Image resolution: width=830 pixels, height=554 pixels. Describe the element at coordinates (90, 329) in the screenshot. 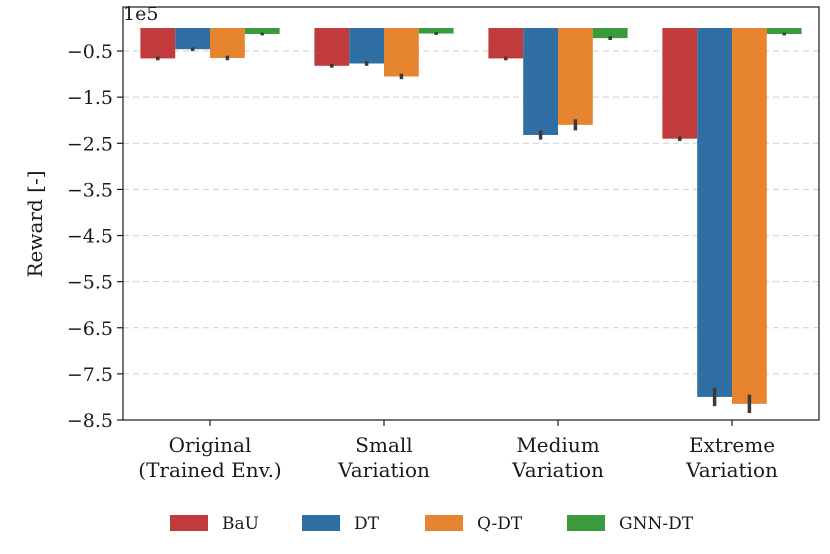

I see `y-tick-label: −6.5` at that location.